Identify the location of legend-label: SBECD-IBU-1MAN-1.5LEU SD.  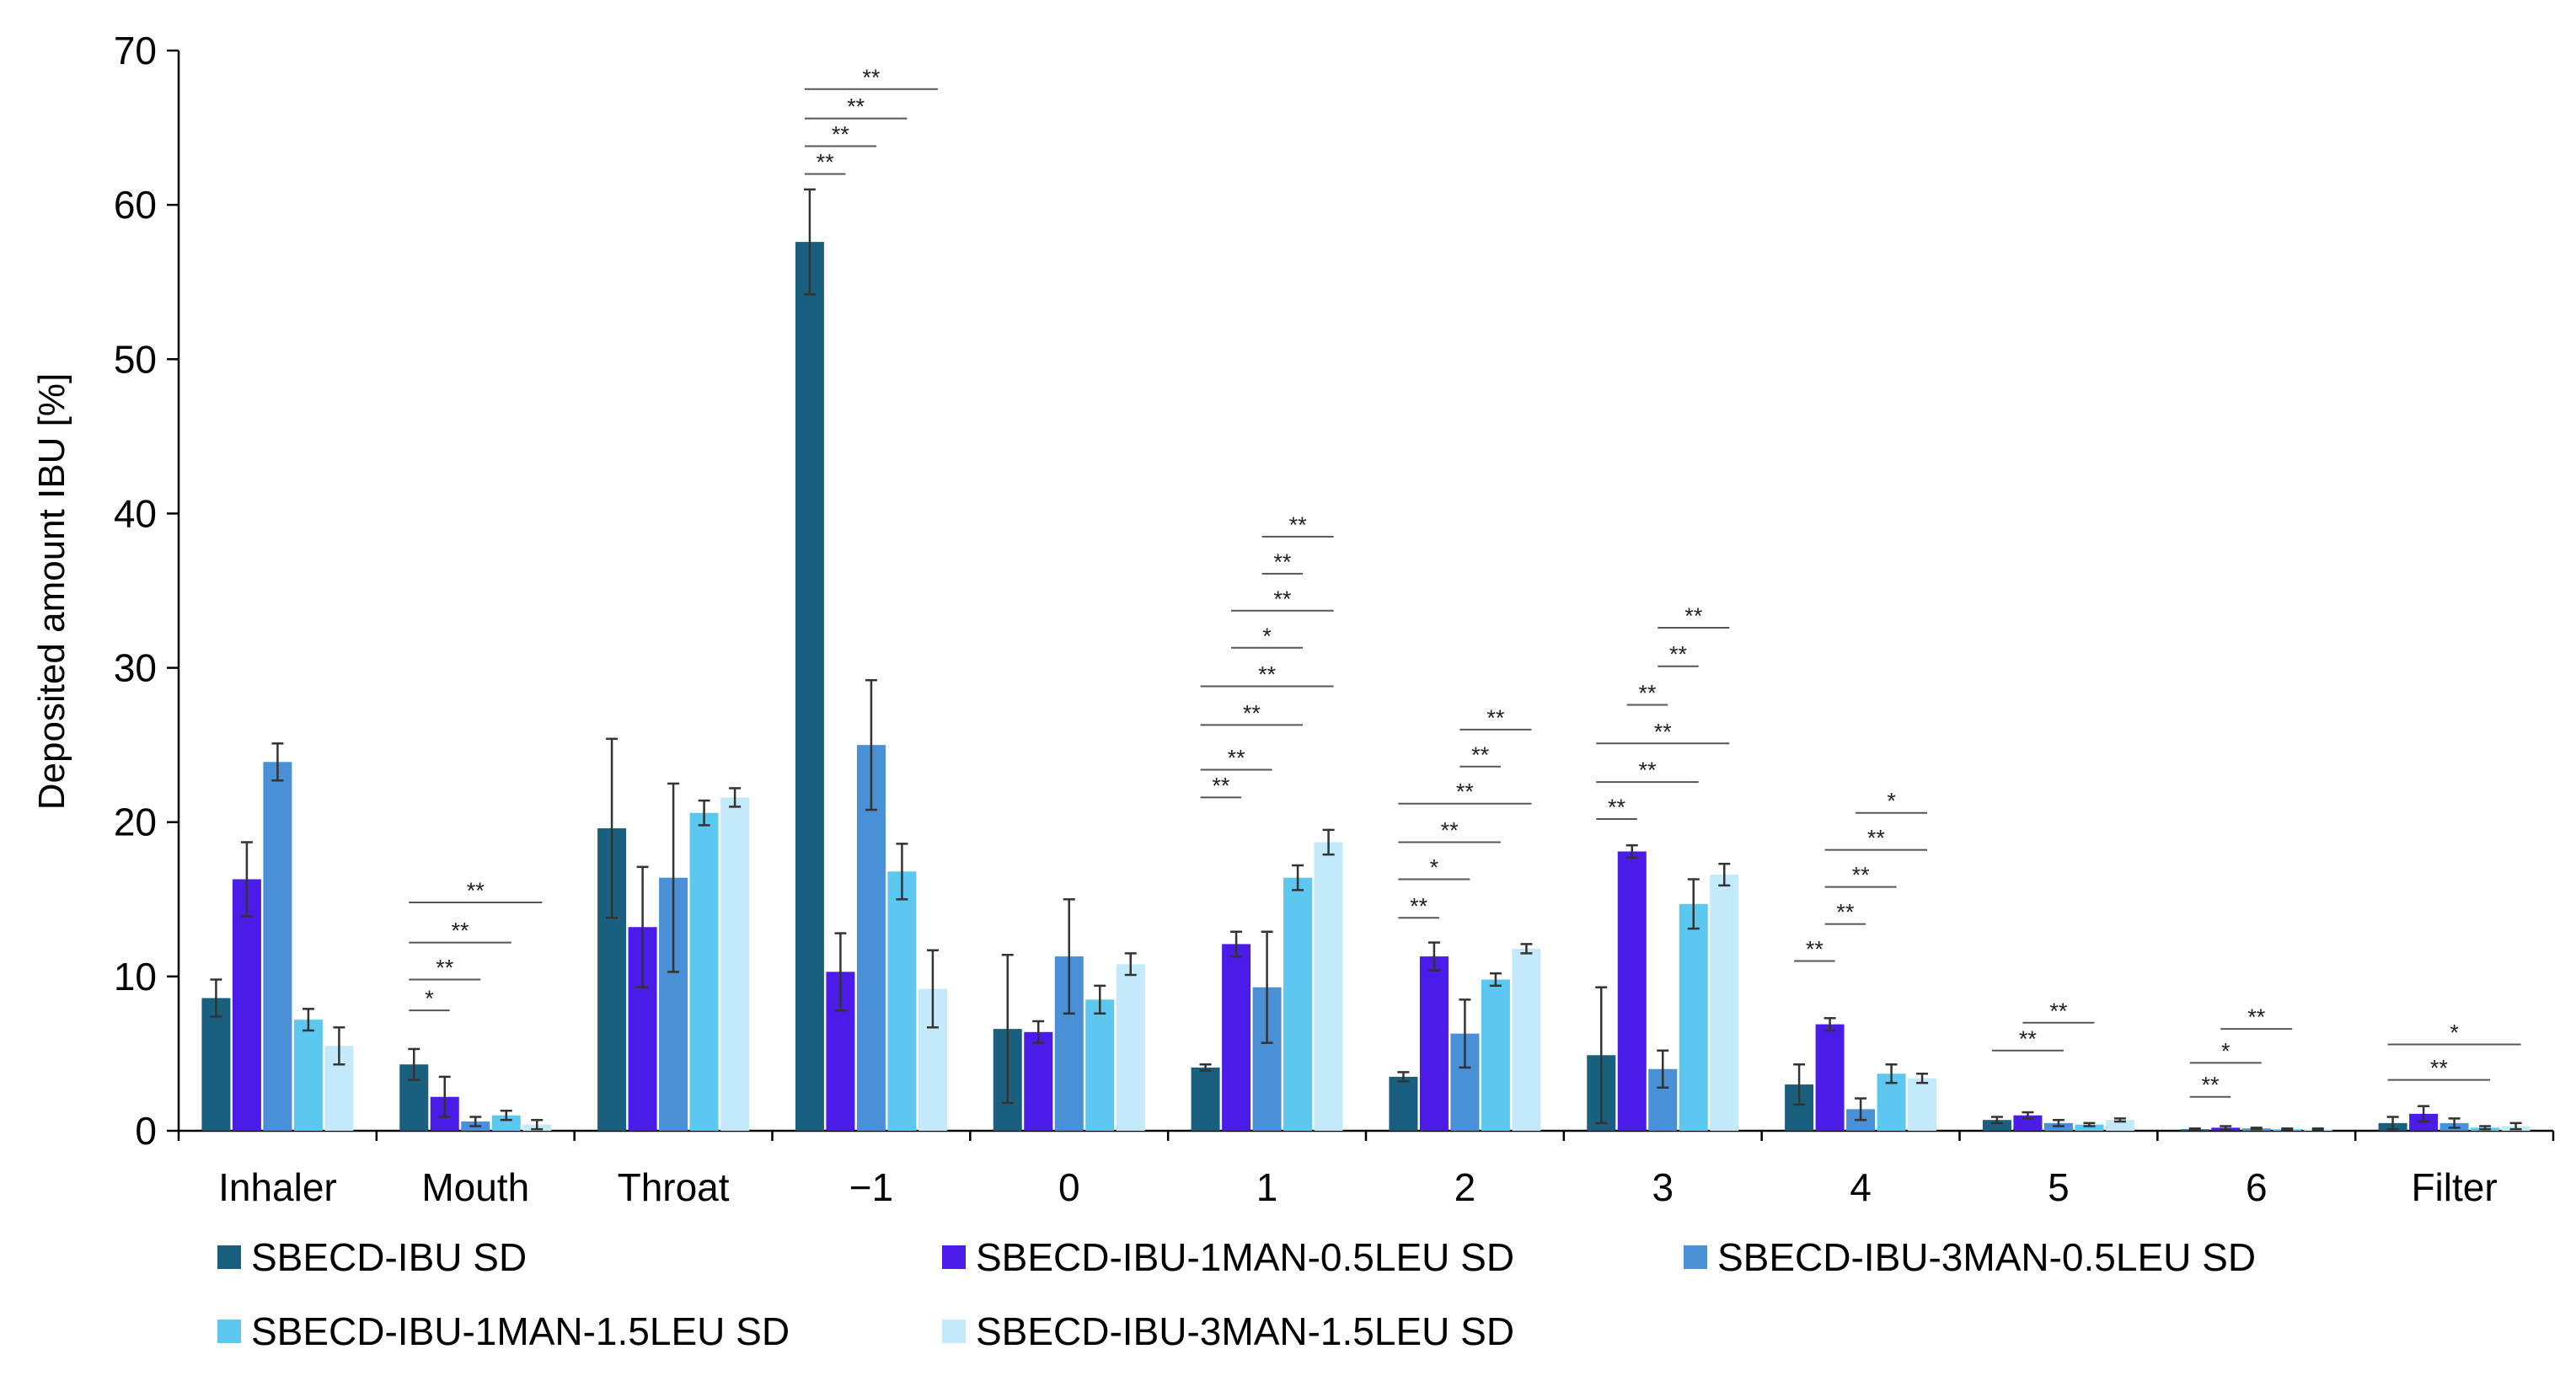
(520, 1331).